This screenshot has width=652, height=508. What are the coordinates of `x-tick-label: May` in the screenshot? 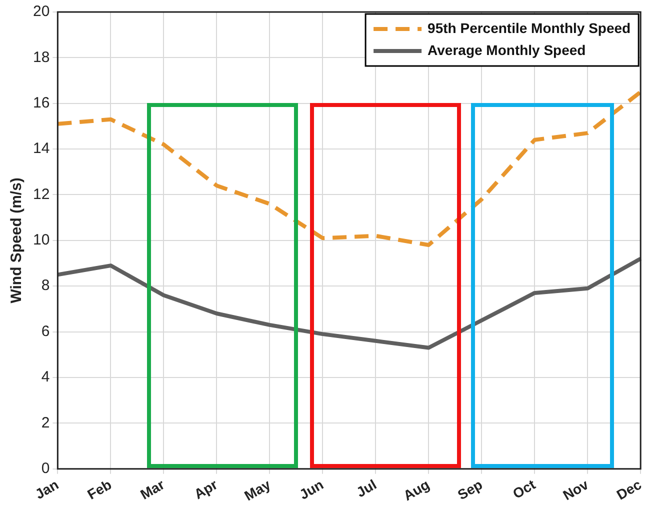 It's located at (258, 490).